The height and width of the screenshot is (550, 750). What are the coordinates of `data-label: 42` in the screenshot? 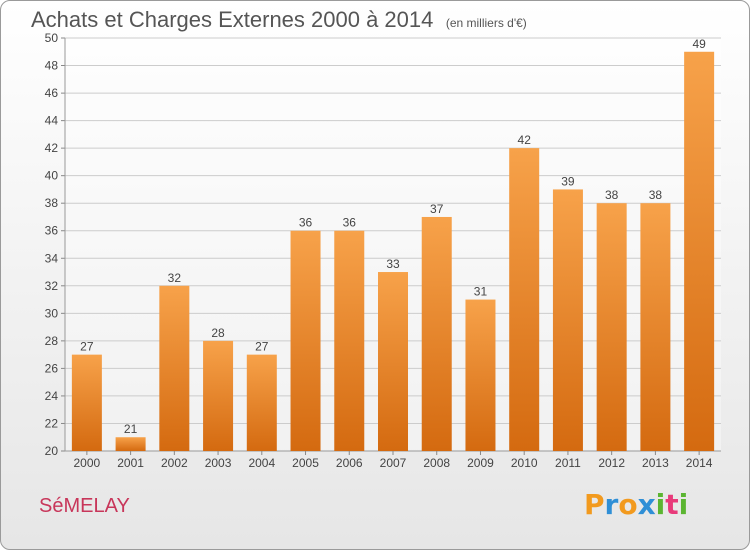 It's located at (525, 140).